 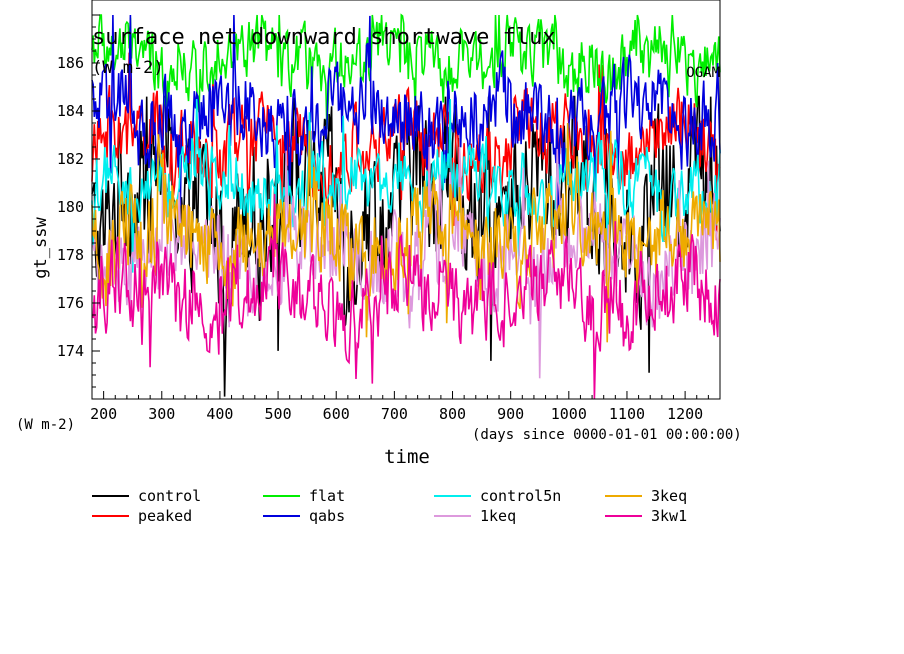 What do you see at coordinates (45, 425) in the screenshot?
I see `y-units-note: (W m-2)` at bounding box center [45, 425].